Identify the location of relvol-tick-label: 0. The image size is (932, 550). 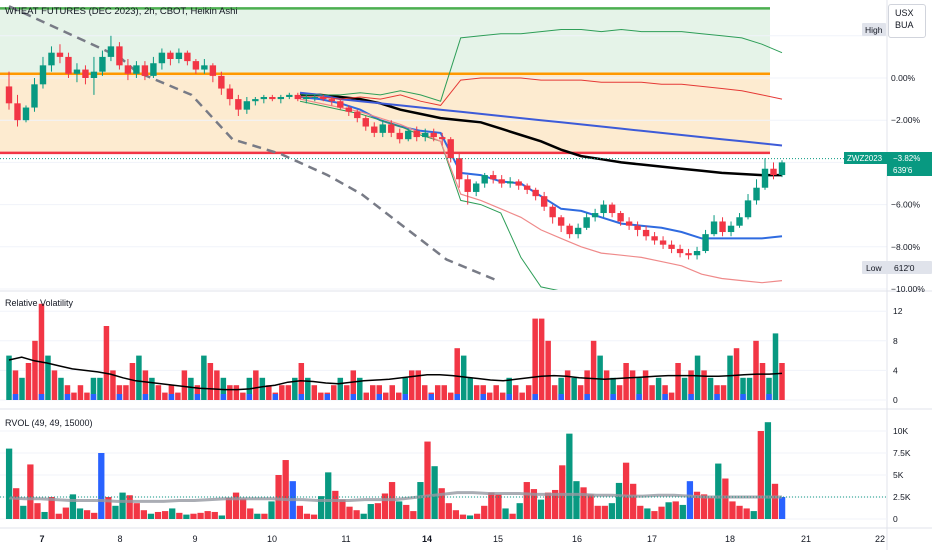
(895, 400).